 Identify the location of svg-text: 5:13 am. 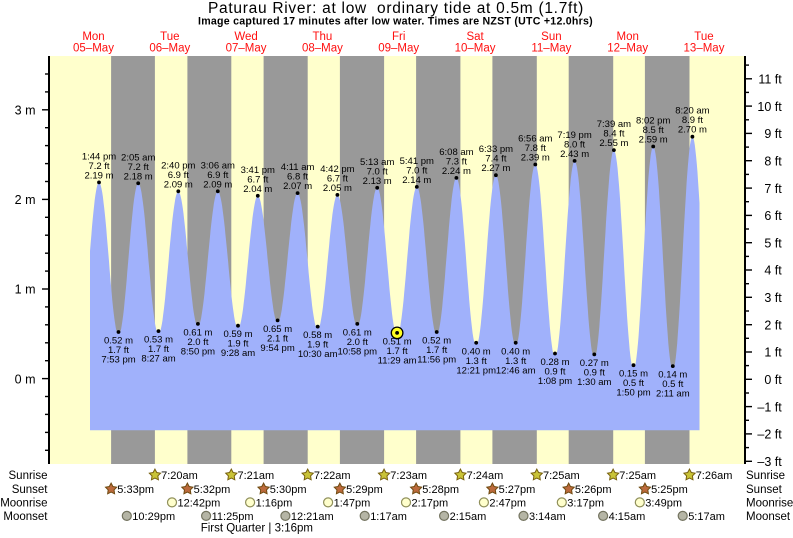
(377, 162).